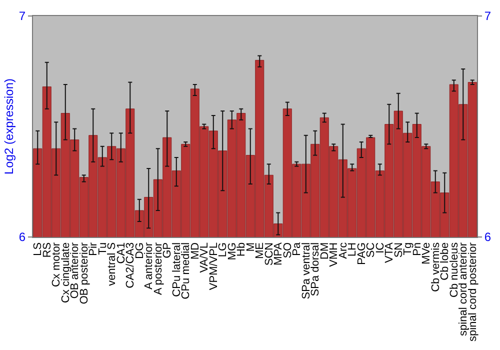 This screenshot has width=500, height=350. Describe the element at coordinates (186, 271) in the screenshot. I see `x-tick-label: CPu medial` at that location.